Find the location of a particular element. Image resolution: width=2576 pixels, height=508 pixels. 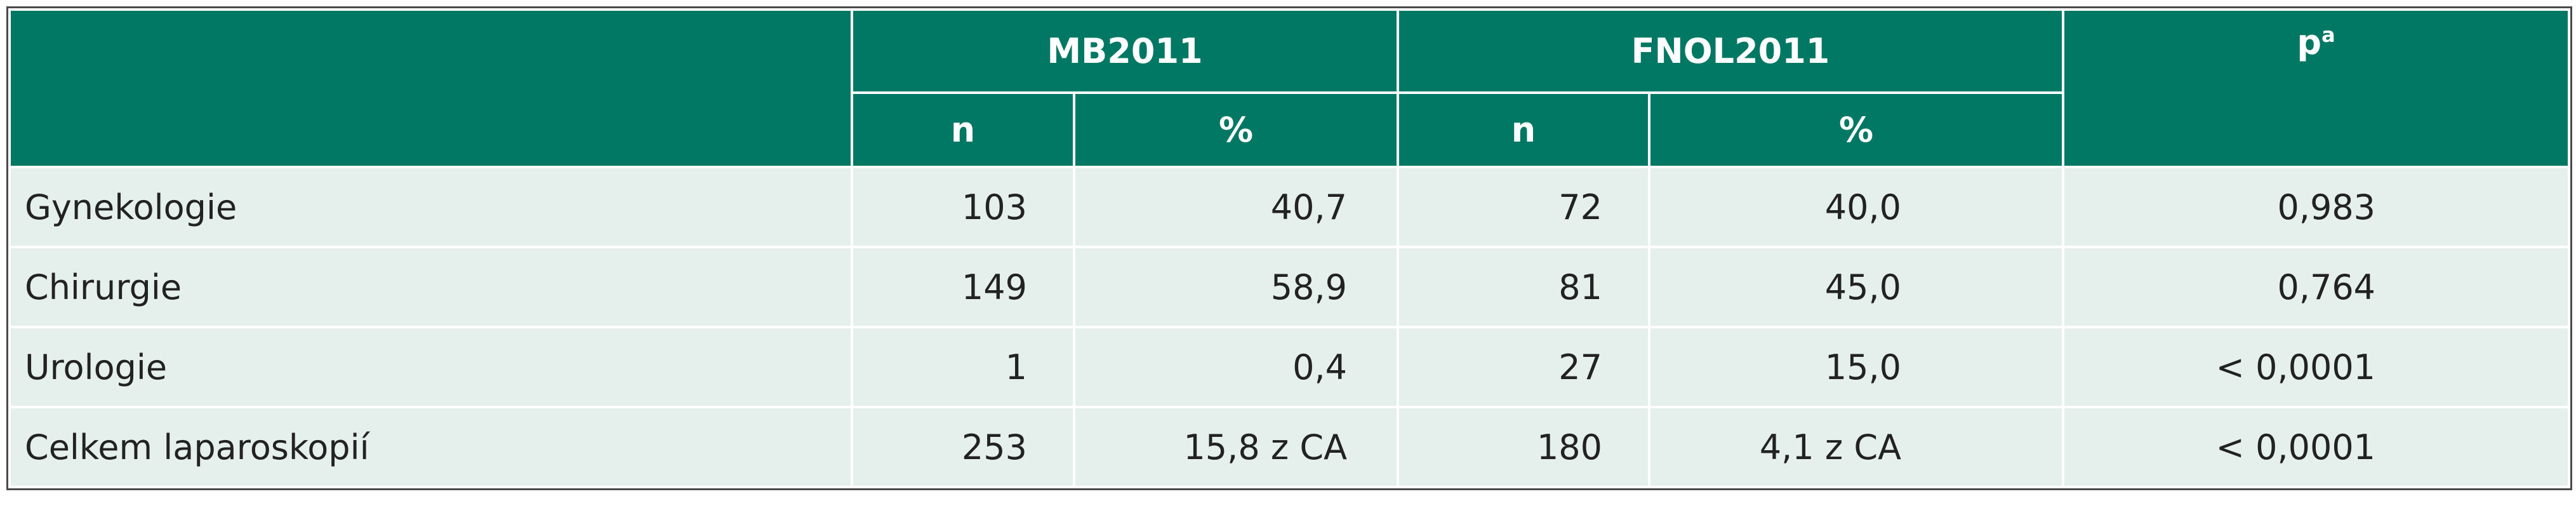

cell-value: 40,7 is located at coordinates (1236, 207).